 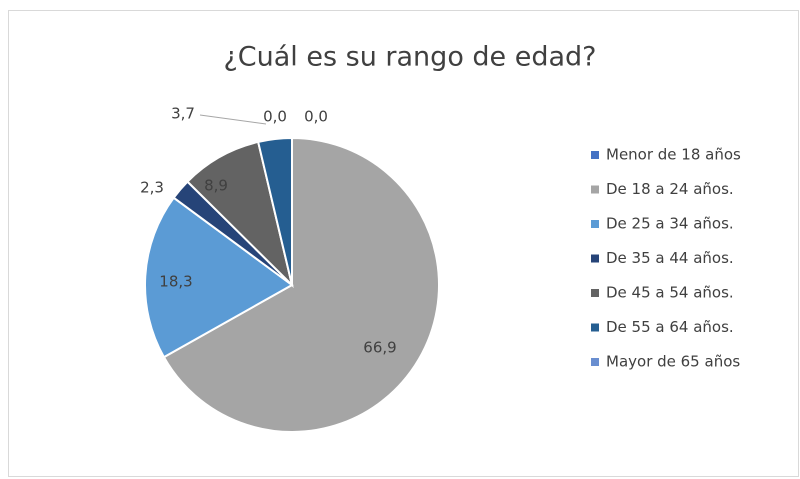 What do you see at coordinates (233, 119) in the screenshot?
I see `leader-line` at bounding box center [233, 119].